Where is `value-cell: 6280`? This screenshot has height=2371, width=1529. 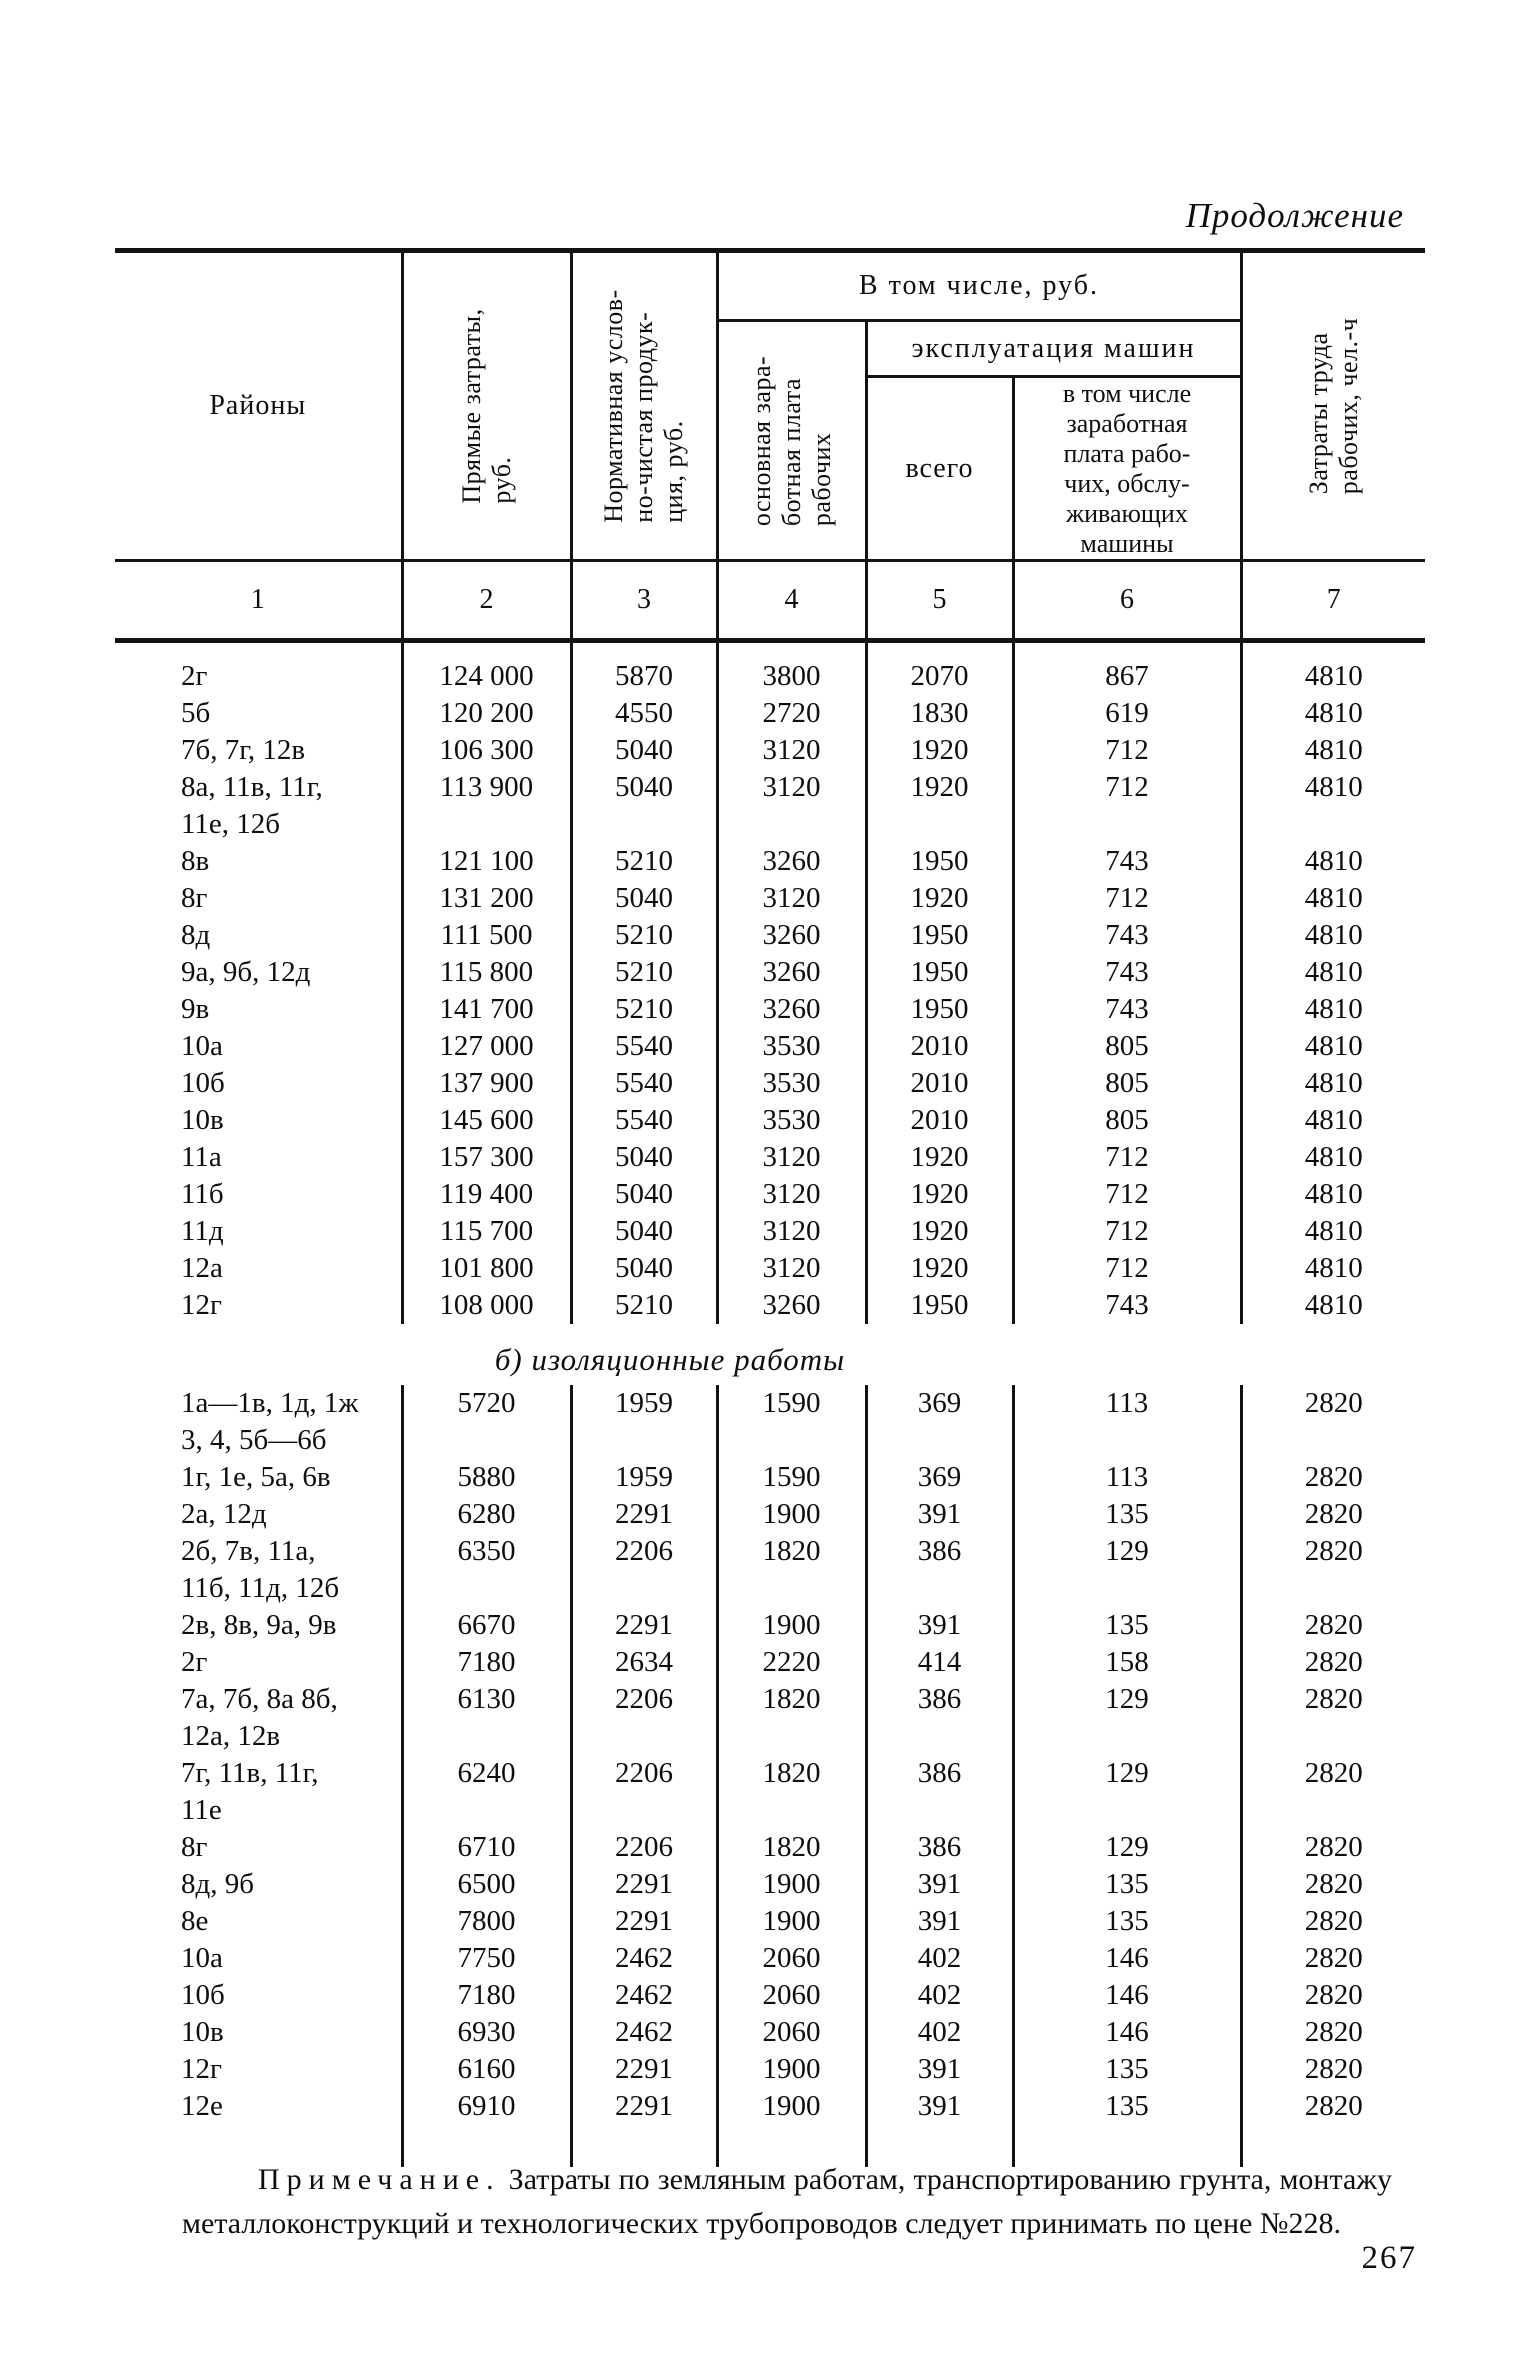 value-cell: 6280 is located at coordinates (485, 1514).